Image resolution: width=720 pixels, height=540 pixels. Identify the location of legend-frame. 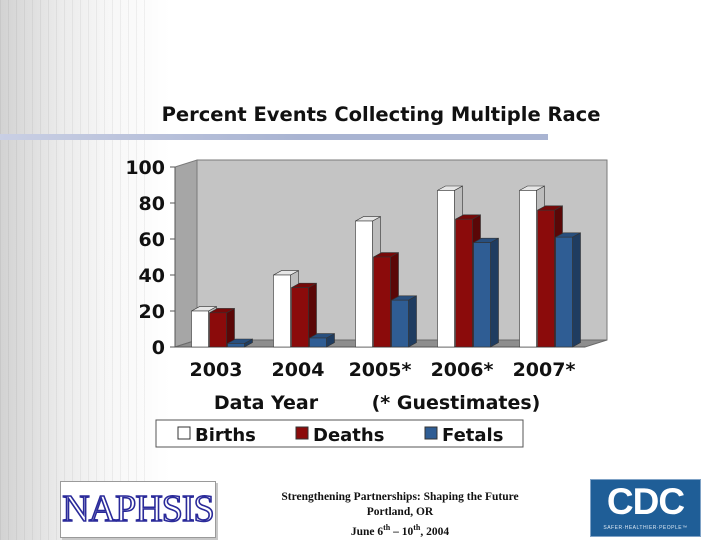
(339, 433).